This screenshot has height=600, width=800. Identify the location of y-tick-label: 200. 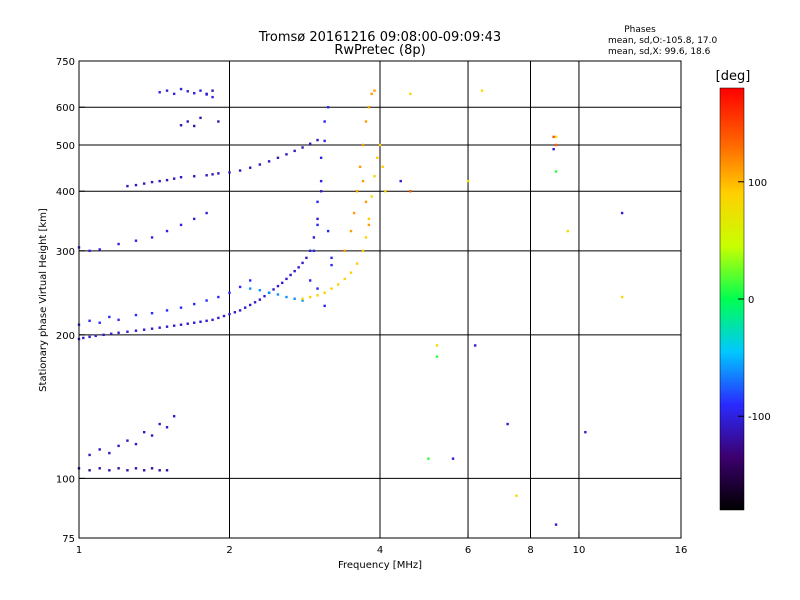
(65, 336).